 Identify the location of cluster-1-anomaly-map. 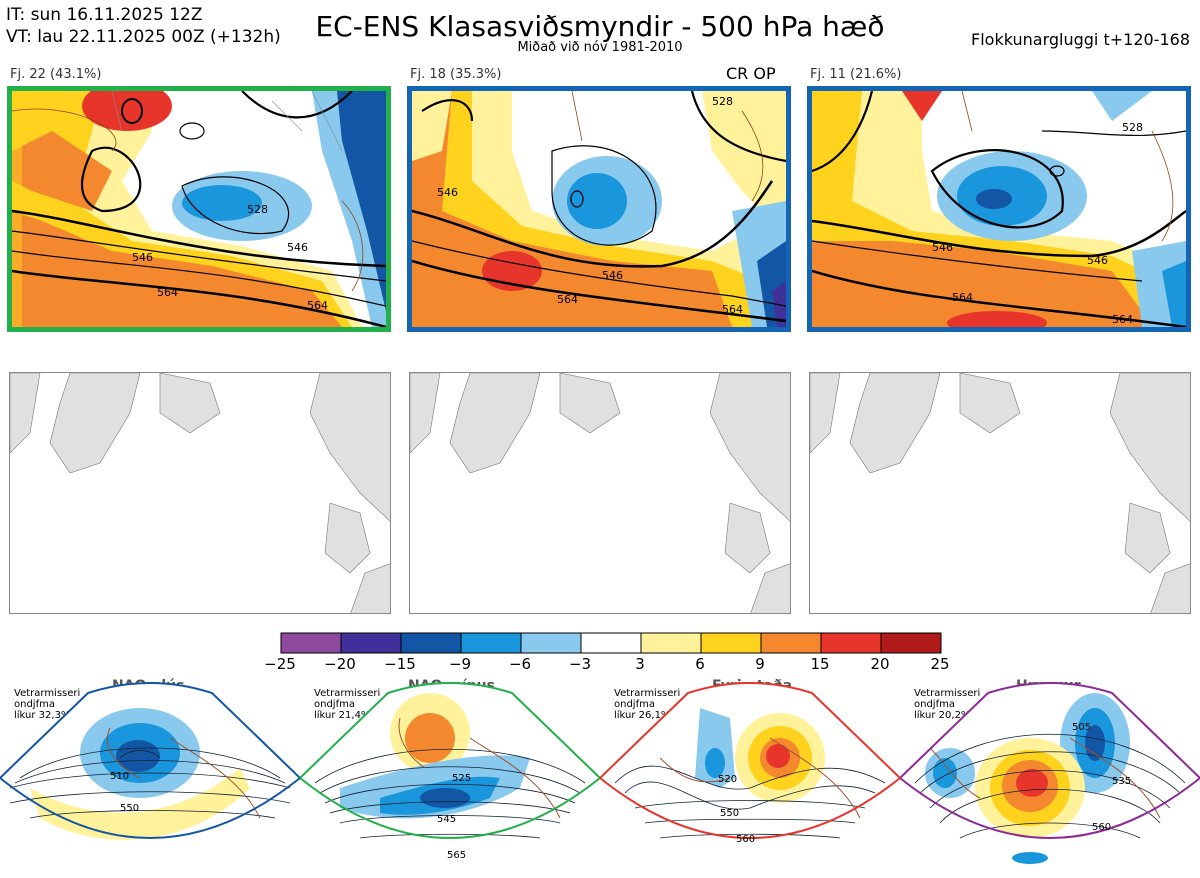
(200, 493).